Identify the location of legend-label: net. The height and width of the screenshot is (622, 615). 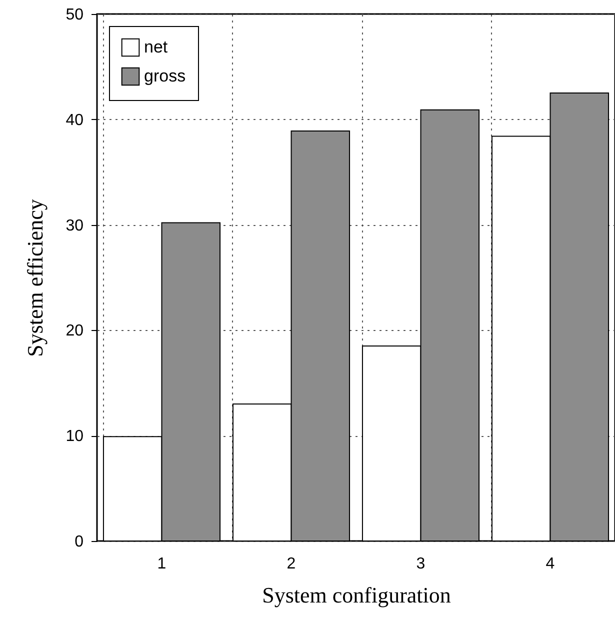
(156, 47).